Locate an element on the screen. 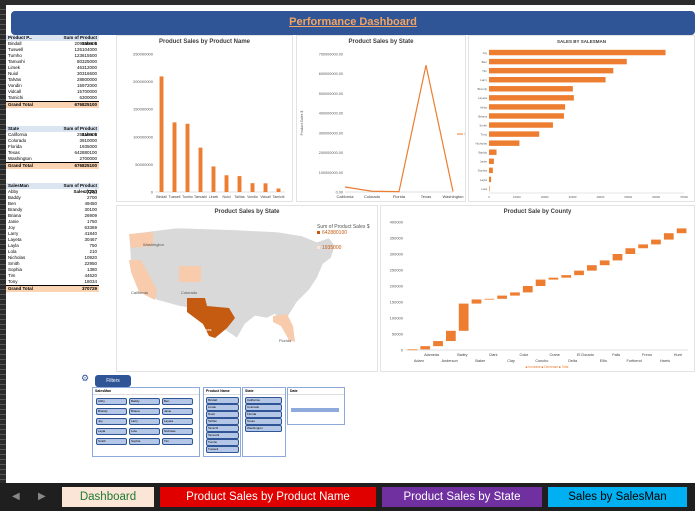  pivot-header: Product P... Sum of Product Sales $ is located at coordinates (52, 40).